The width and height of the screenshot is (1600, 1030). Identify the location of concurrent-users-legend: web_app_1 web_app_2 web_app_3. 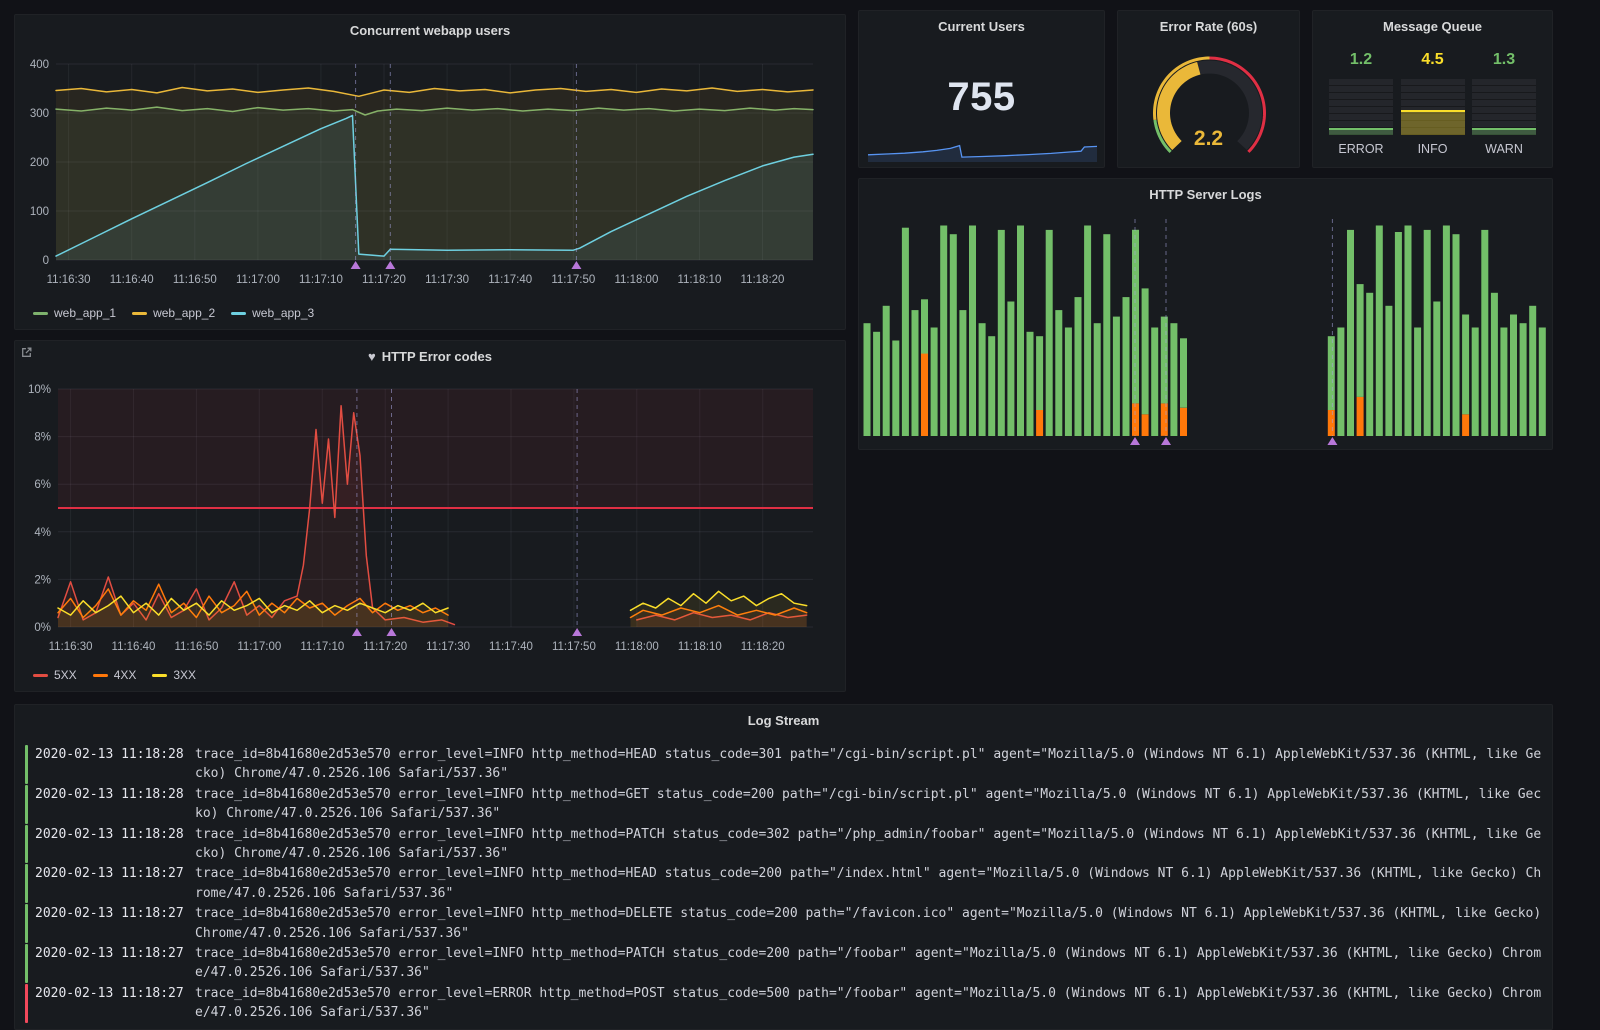
(173, 313).